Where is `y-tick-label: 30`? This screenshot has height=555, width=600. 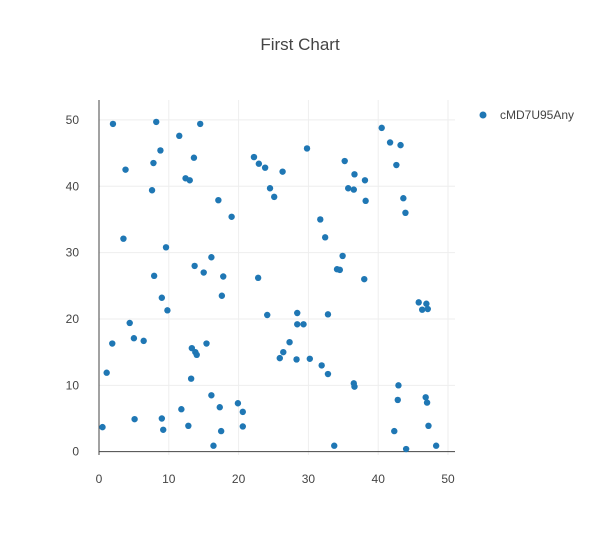 y-tick-label: 30 is located at coordinates (73, 253).